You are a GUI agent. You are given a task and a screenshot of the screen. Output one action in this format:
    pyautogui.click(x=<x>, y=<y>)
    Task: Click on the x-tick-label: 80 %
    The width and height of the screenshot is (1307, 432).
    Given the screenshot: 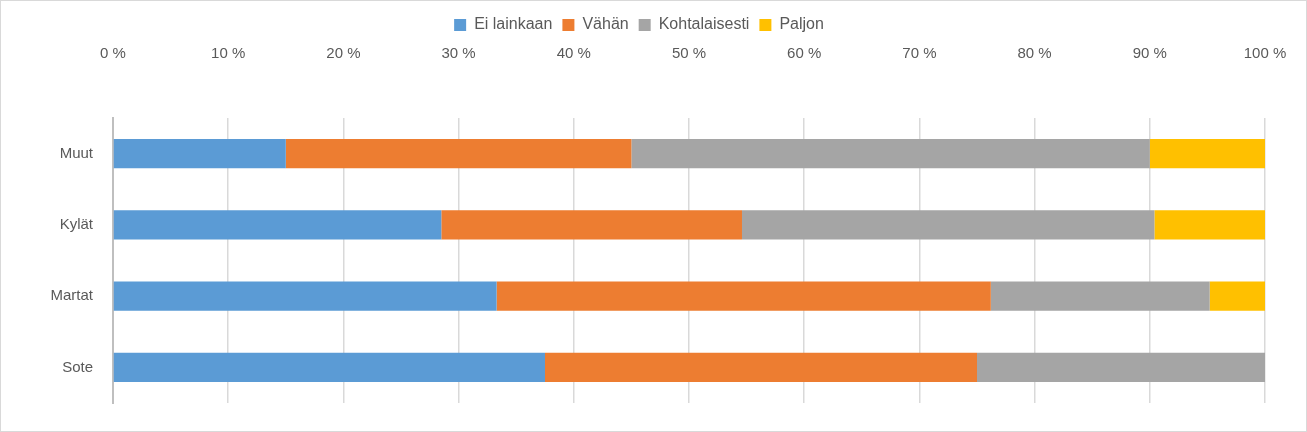 What is the action you would take?
    pyautogui.click(x=1034, y=53)
    